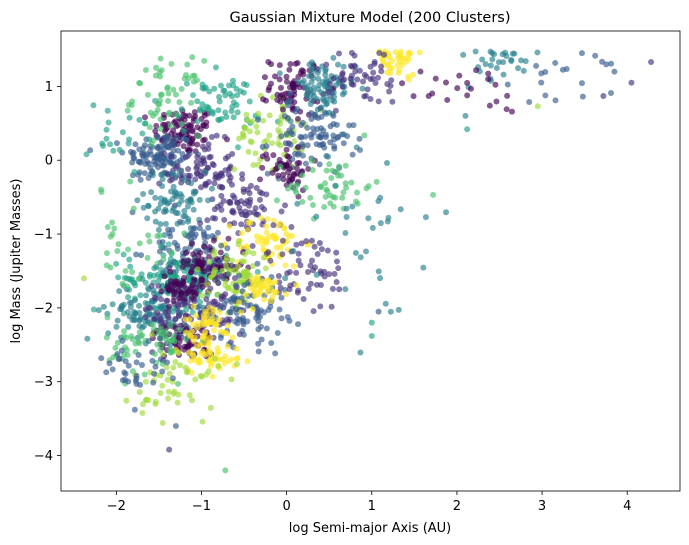 This screenshot has height=545, width=689. I want to click on y-tick-label: −2, so click(43, 308).